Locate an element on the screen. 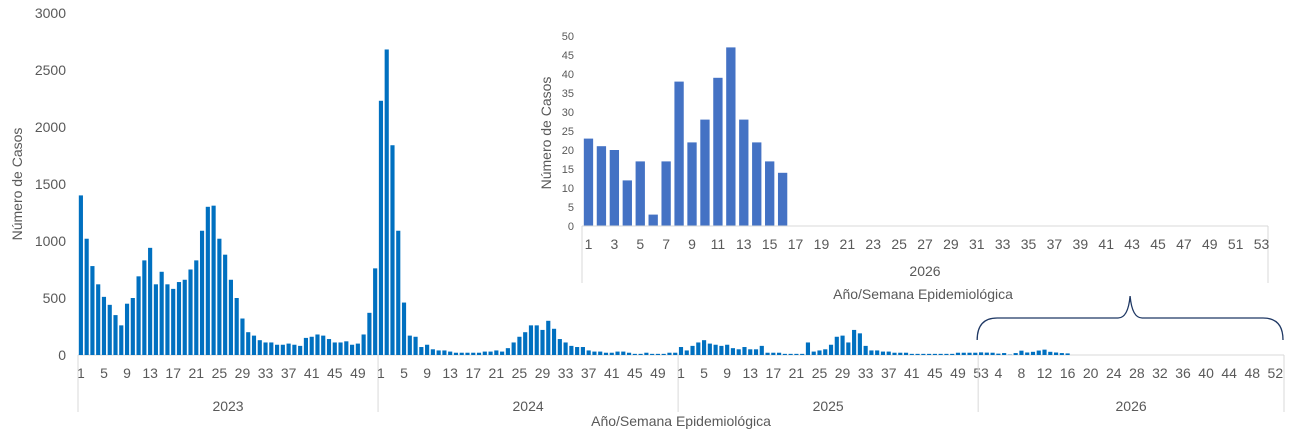 Image resolution: width=1291 pixels, height=436 pixels. x-tick-label: 36 is located at coordinates (1183, 373).